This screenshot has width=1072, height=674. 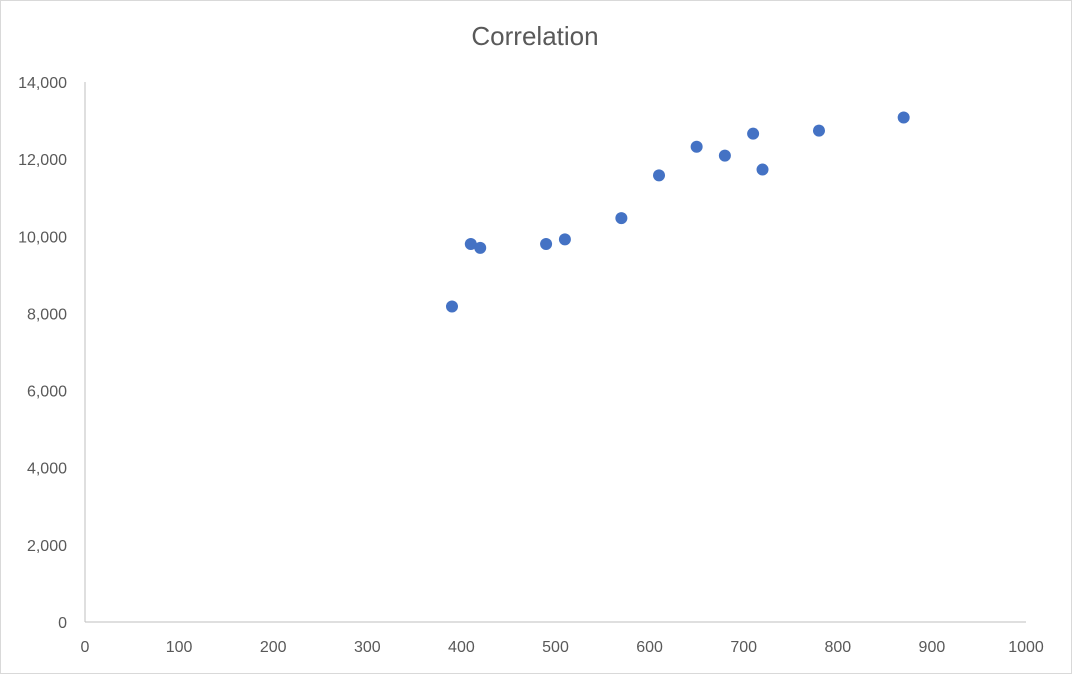 I want to click on y-tick-label: 8,000, so click(x=47, y=314).